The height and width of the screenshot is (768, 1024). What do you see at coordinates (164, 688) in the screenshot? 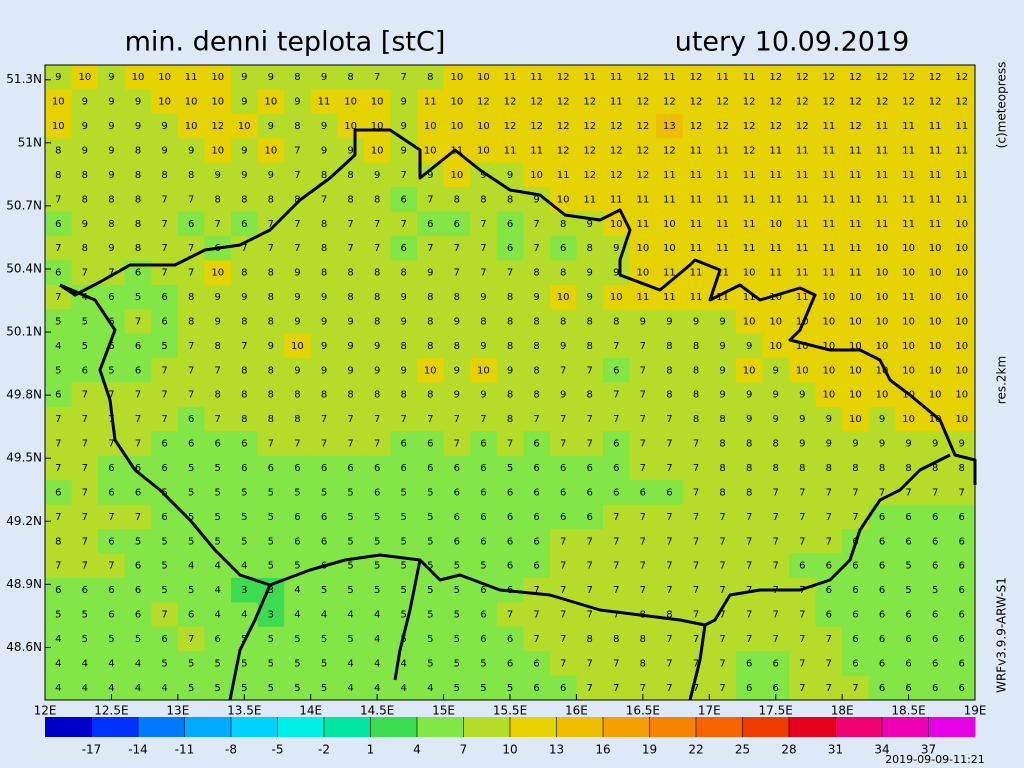
I see `cell-value: 4` at bounding box center [164, 688].